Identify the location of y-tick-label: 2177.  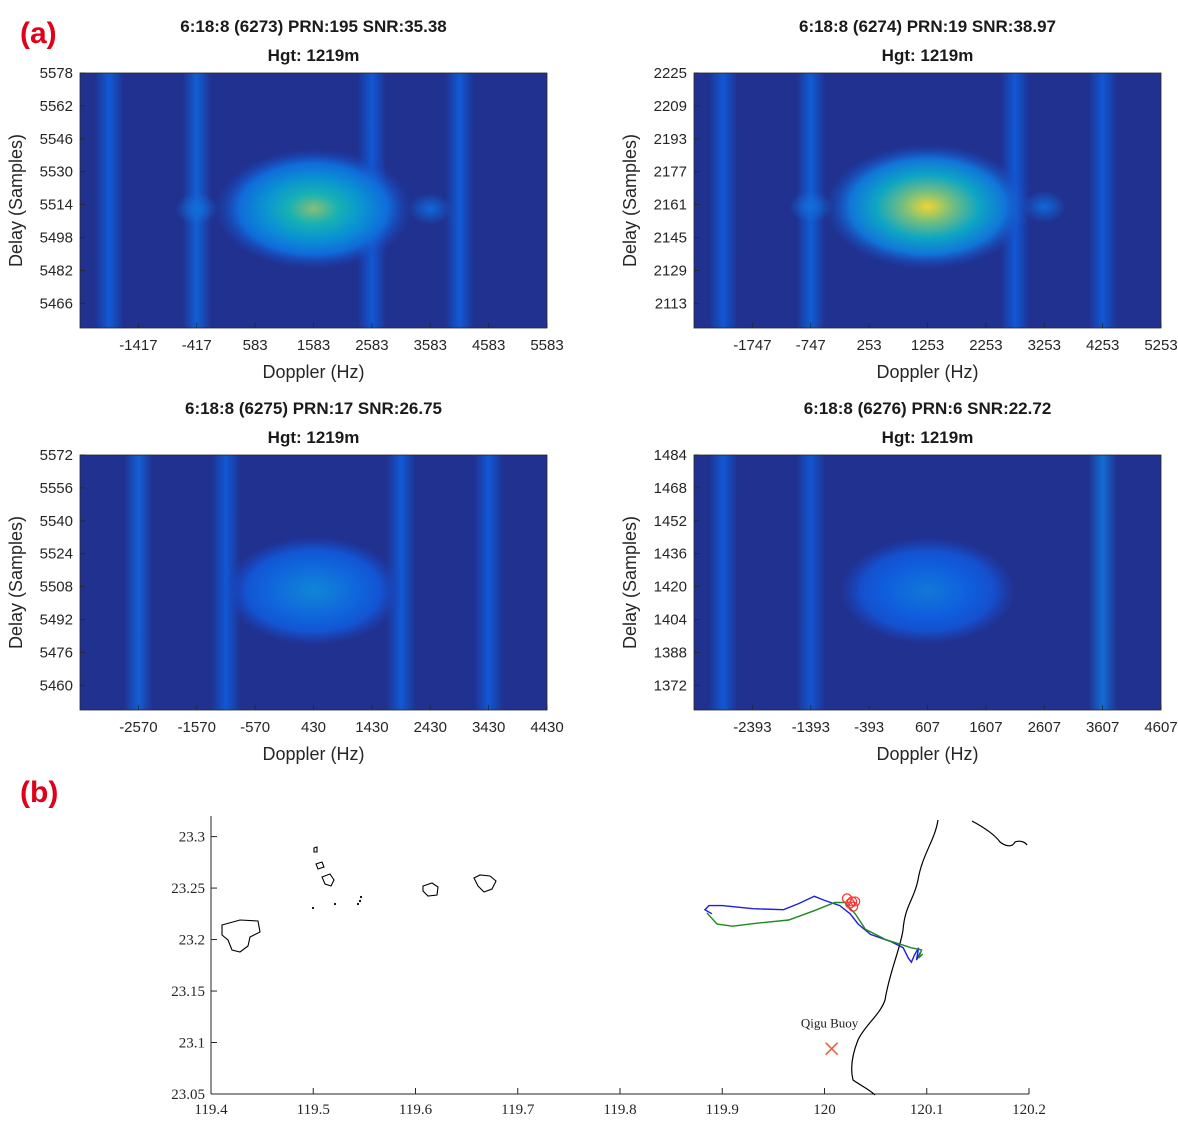
(670, 172).